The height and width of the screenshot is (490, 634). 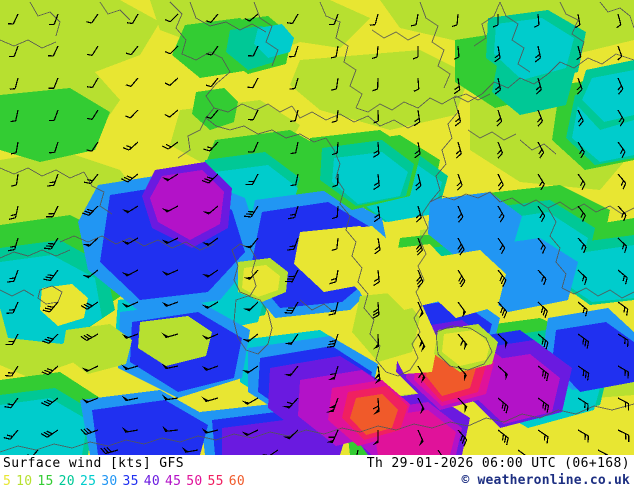 I want to click on scale-label-20: 20, so click(x=66, y=481).